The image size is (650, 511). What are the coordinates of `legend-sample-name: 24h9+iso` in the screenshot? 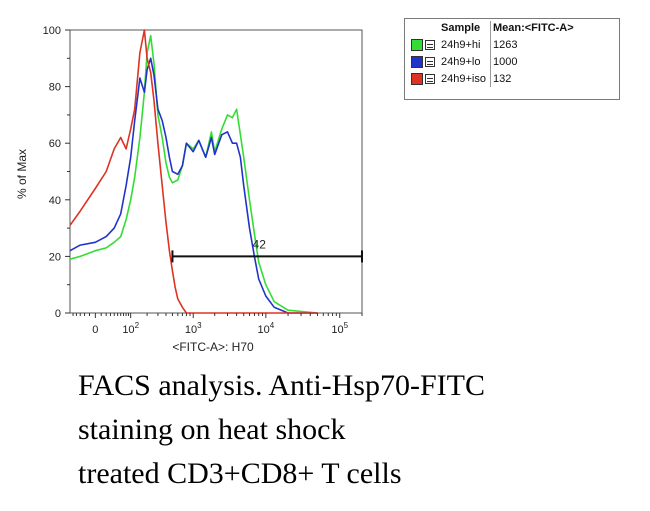 It's located at (463, 78).